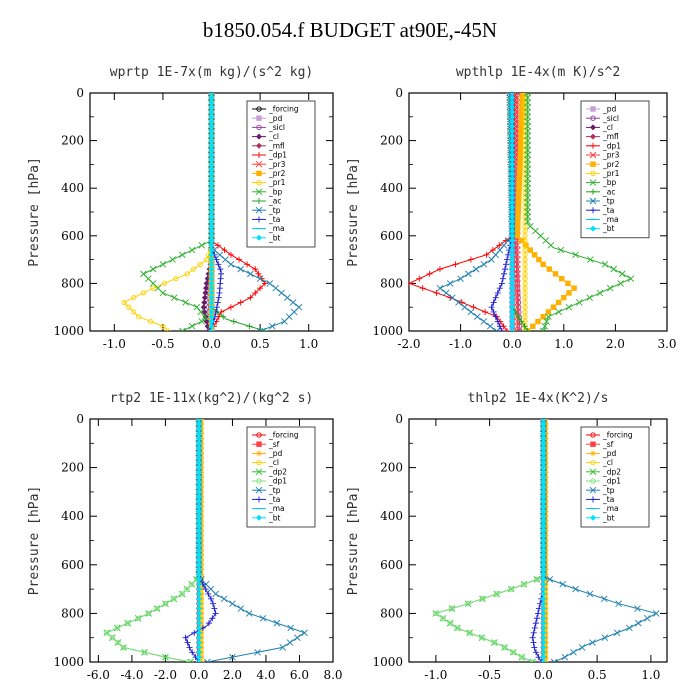  Describe the element at coordinates (275, 118) in the screenshot. I see `wprtp-legend-label: _pd` at that location.